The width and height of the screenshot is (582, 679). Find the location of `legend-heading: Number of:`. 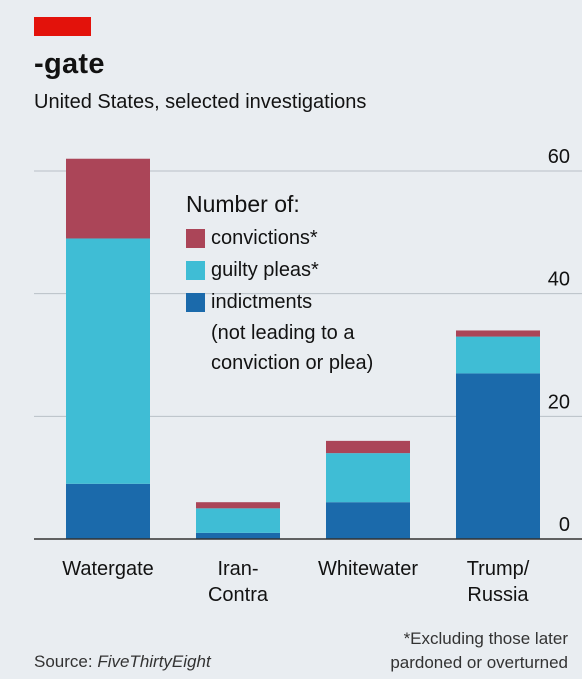

legend-heading: Number of: is located at coordinates (243, 204).